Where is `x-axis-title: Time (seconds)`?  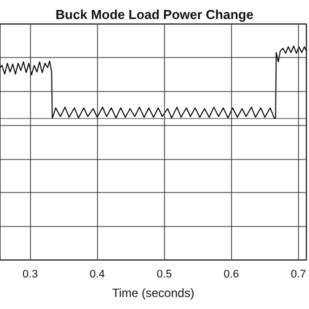 x-axis-title: Time (seconds) is located at coordinates (153, 293).